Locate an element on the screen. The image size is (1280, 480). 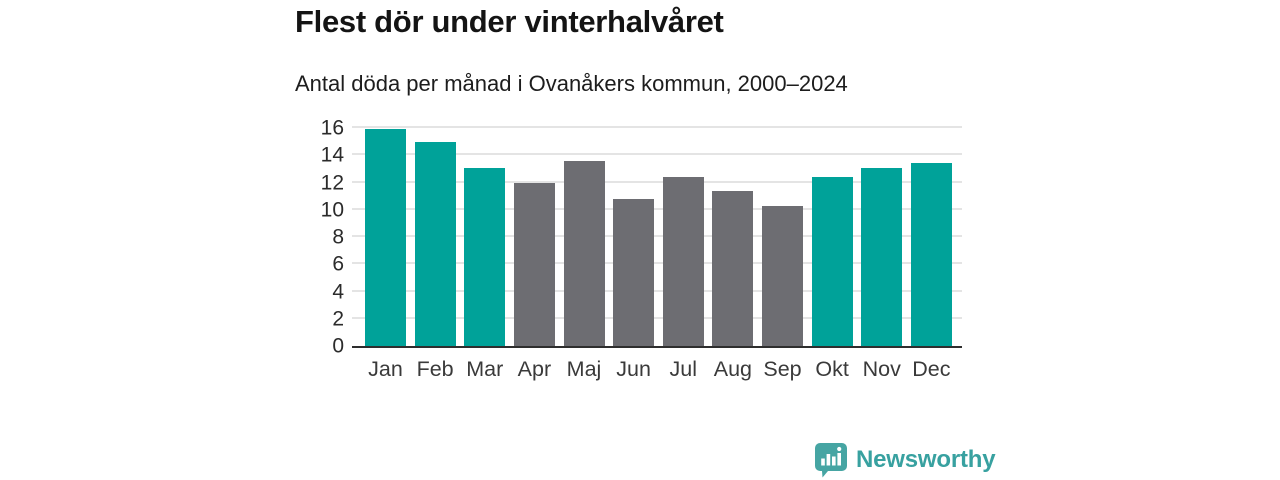
x-axis-label-dec: Dec is located at coordinates (931, 369).